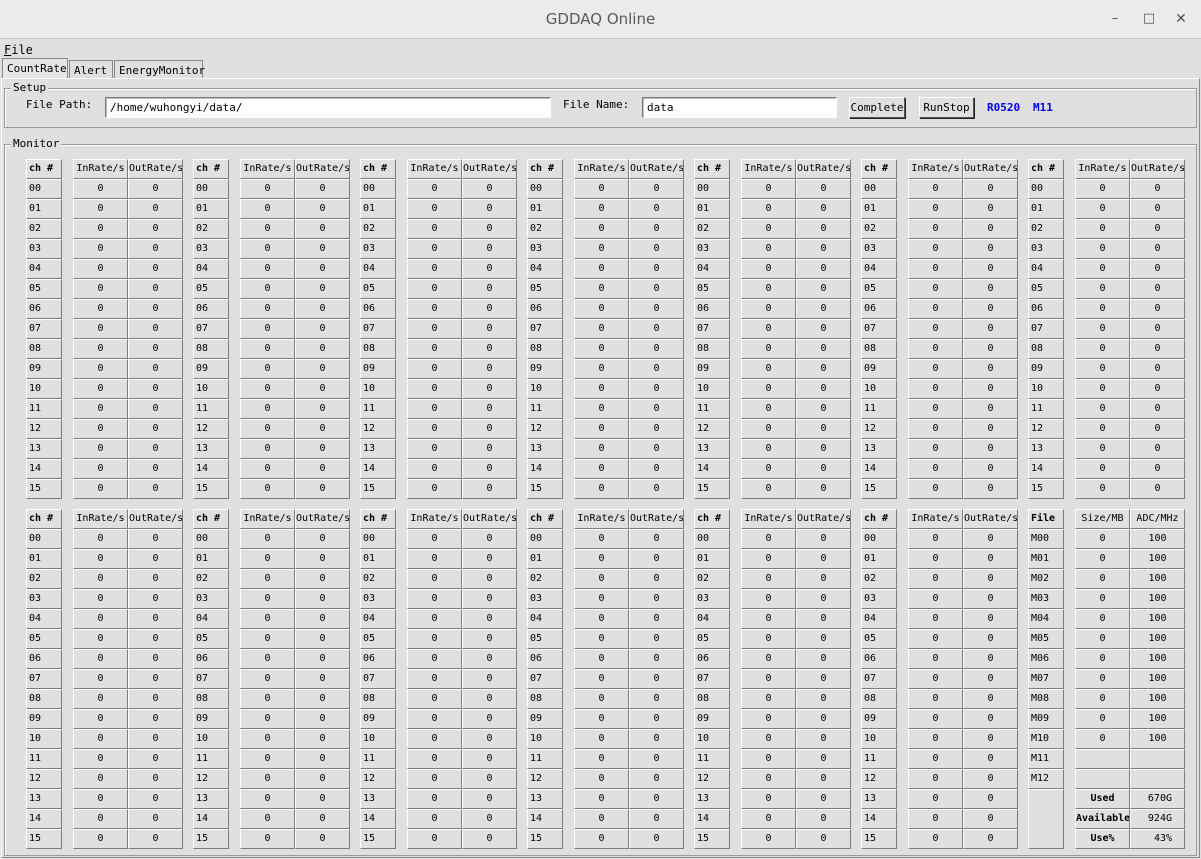 Image resolution: width=1201 pixels, height=859 pixels. Describe the element at coordinates (1046, 639) in the screenshot. I see `module-file-label: M05` at that location.